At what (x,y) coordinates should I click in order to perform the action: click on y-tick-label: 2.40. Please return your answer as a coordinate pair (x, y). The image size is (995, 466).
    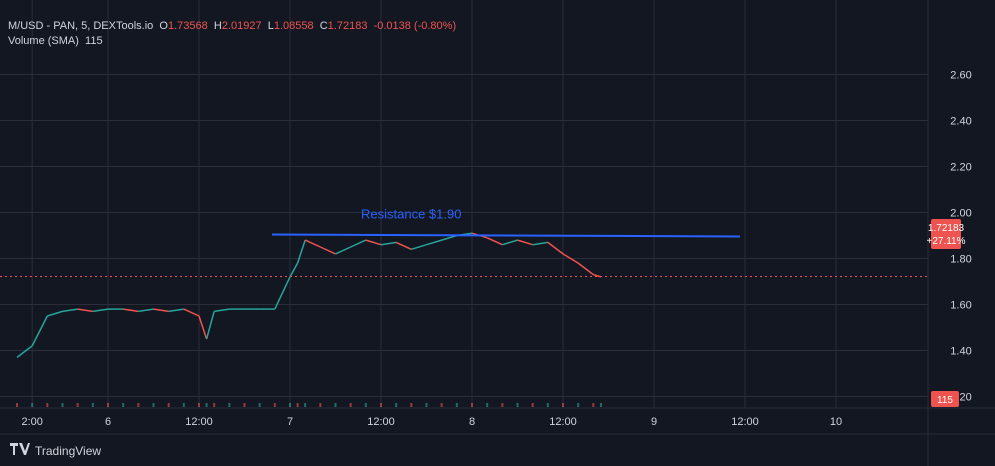
    Looking at the image, I should click on (960, 122).